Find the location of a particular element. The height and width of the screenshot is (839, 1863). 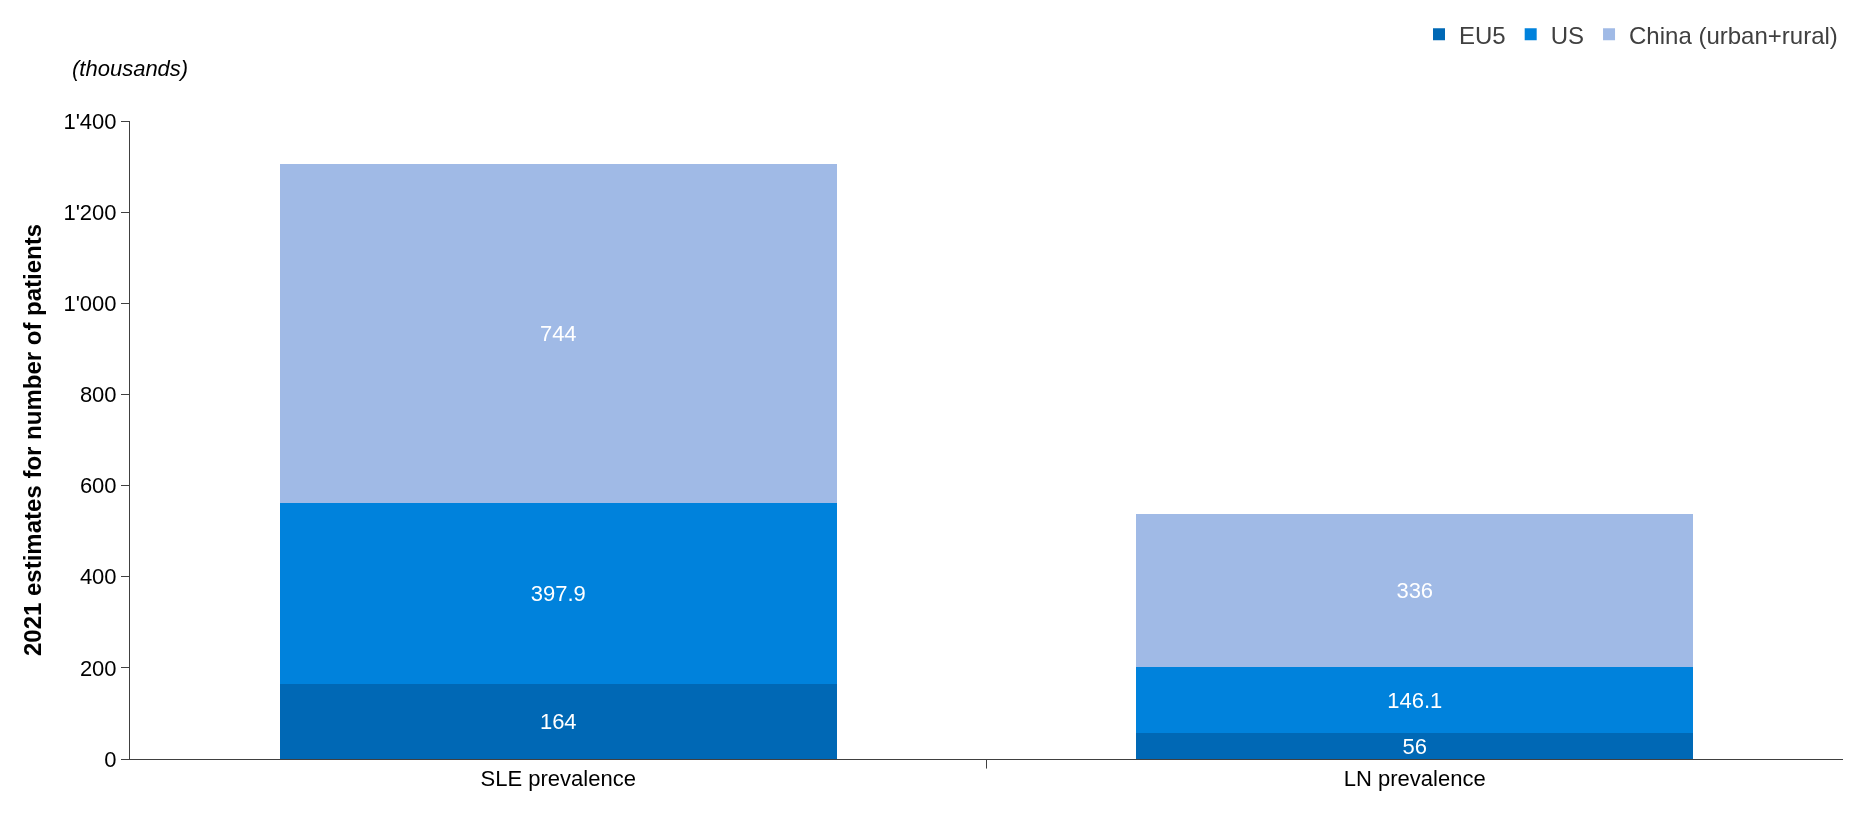

y-axis-title: 2021 estimates for number of patients is located at coordinates (32, 440).